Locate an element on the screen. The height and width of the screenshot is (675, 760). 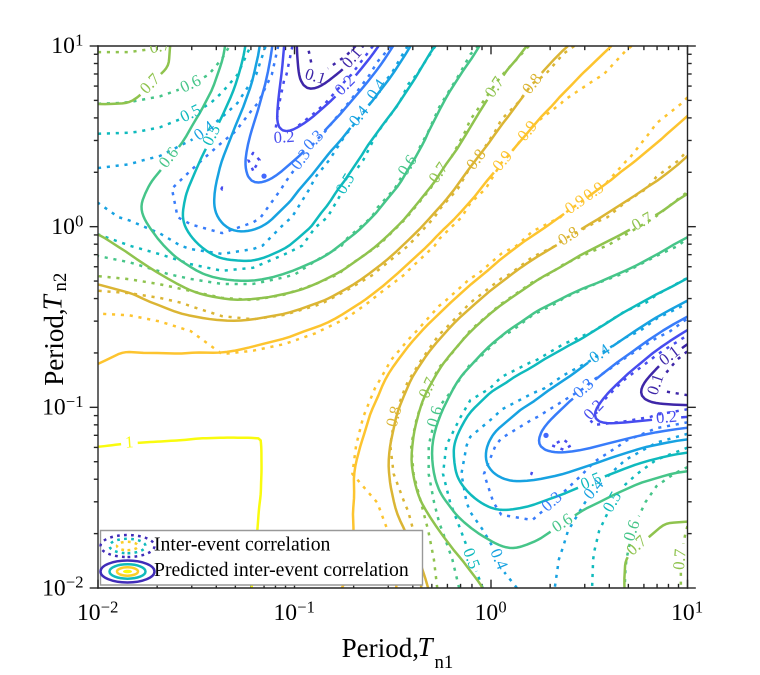
svg-text: 0.8 is located at coordinates (394, 416).